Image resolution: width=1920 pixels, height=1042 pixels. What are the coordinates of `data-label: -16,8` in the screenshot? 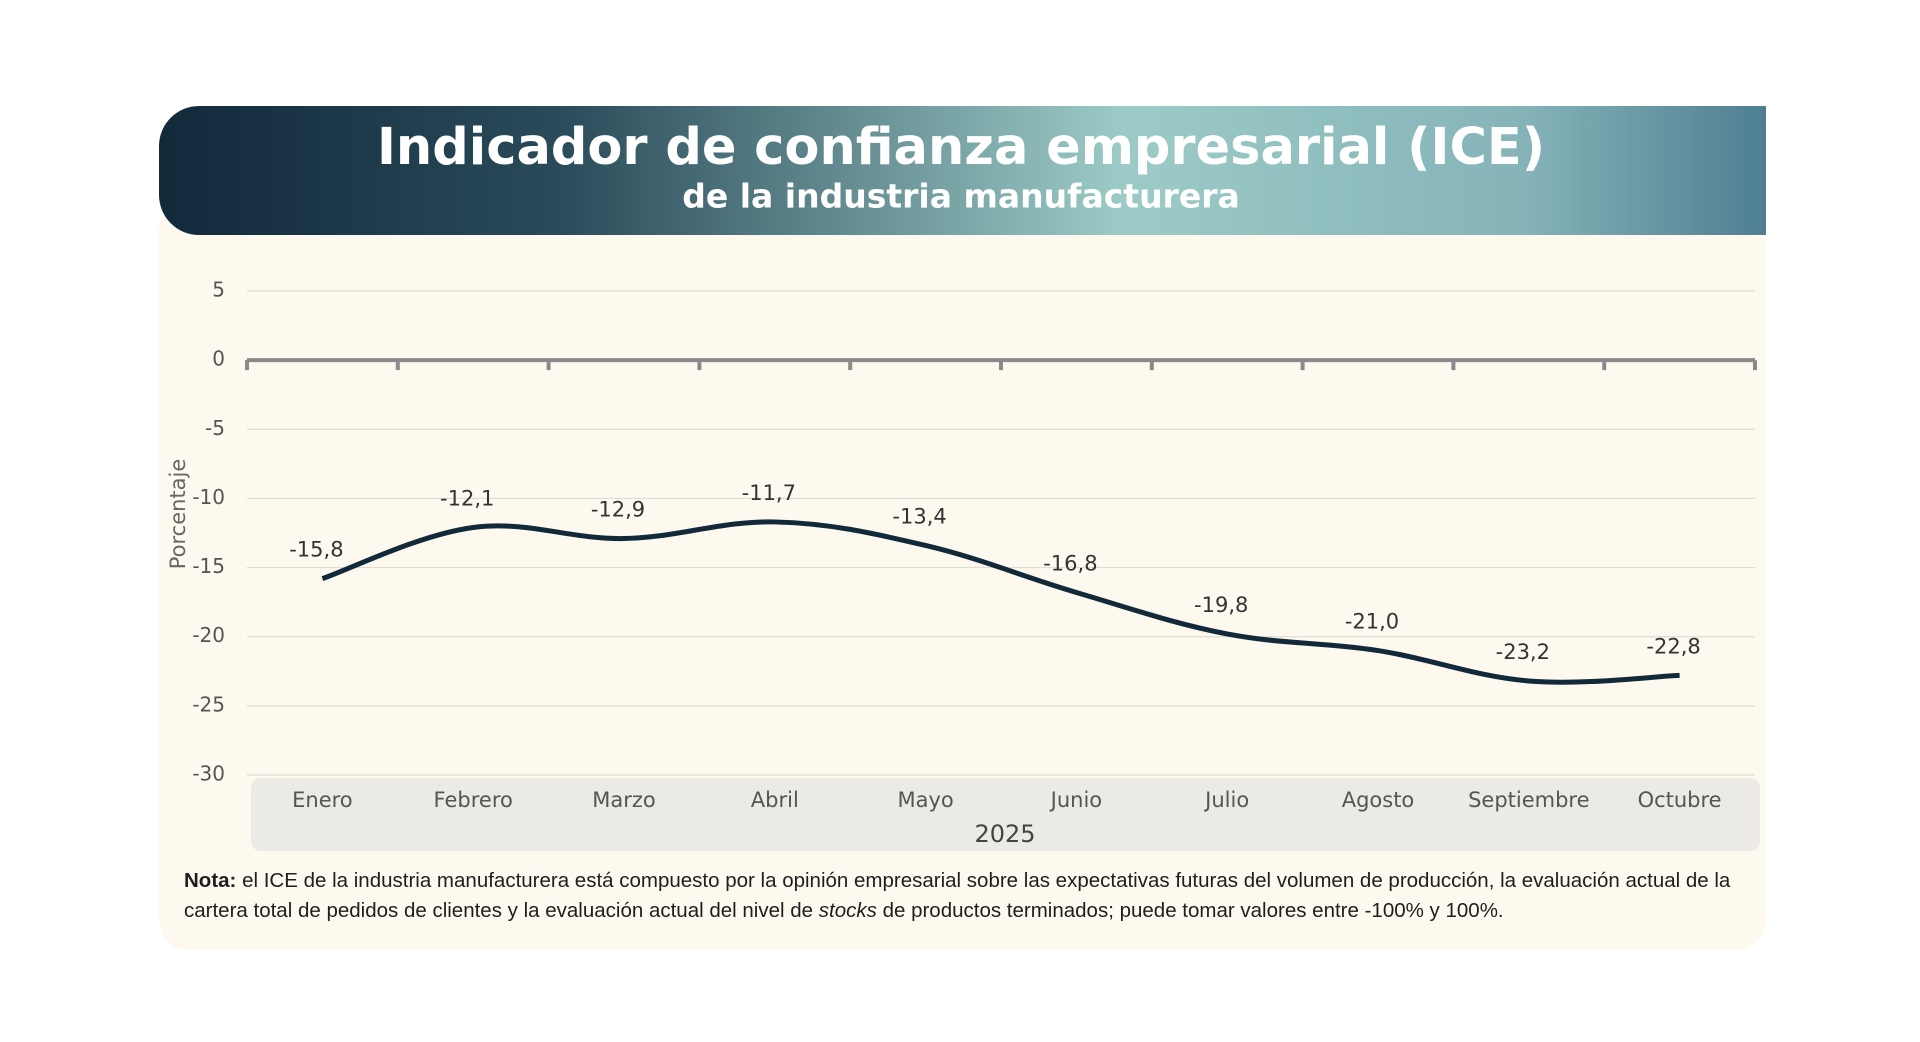 It's located at (1070, 563).